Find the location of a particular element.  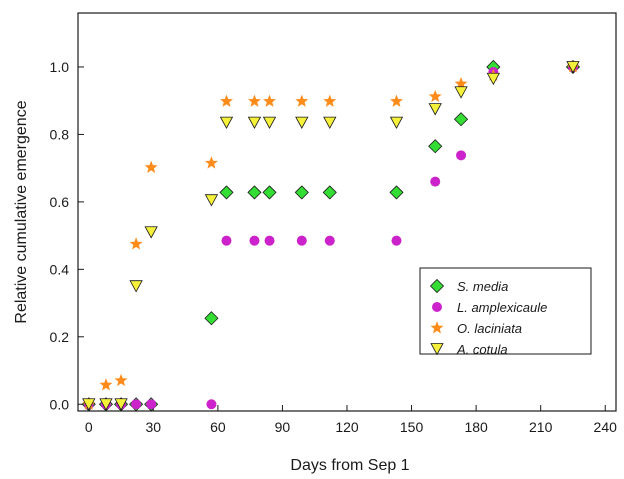

y-tick-label: 0.0 is located at coordinates (60, 404).